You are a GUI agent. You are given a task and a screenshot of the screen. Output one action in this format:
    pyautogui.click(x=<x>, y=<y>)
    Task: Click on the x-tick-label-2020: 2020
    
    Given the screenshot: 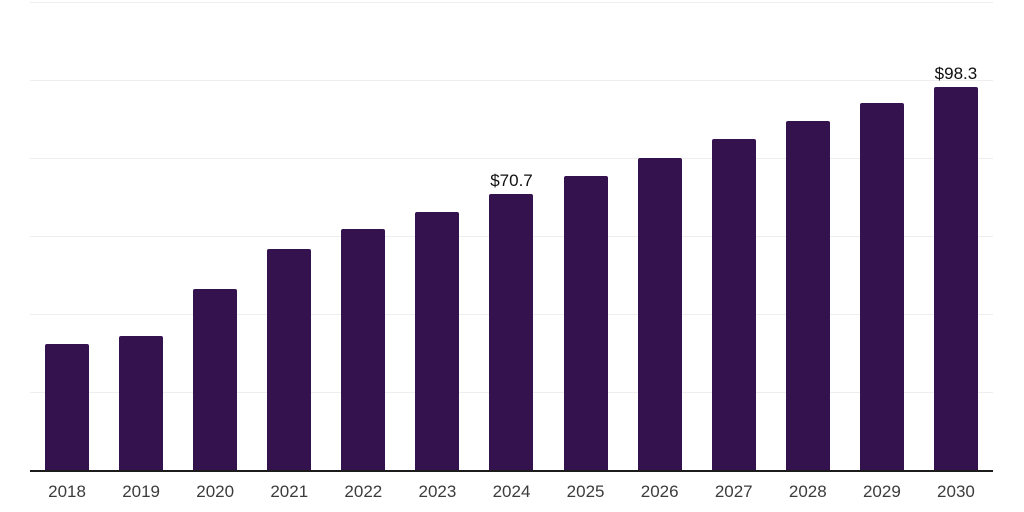 What is the action you would take?
    pyautogui.click(x=215, y=491)
    